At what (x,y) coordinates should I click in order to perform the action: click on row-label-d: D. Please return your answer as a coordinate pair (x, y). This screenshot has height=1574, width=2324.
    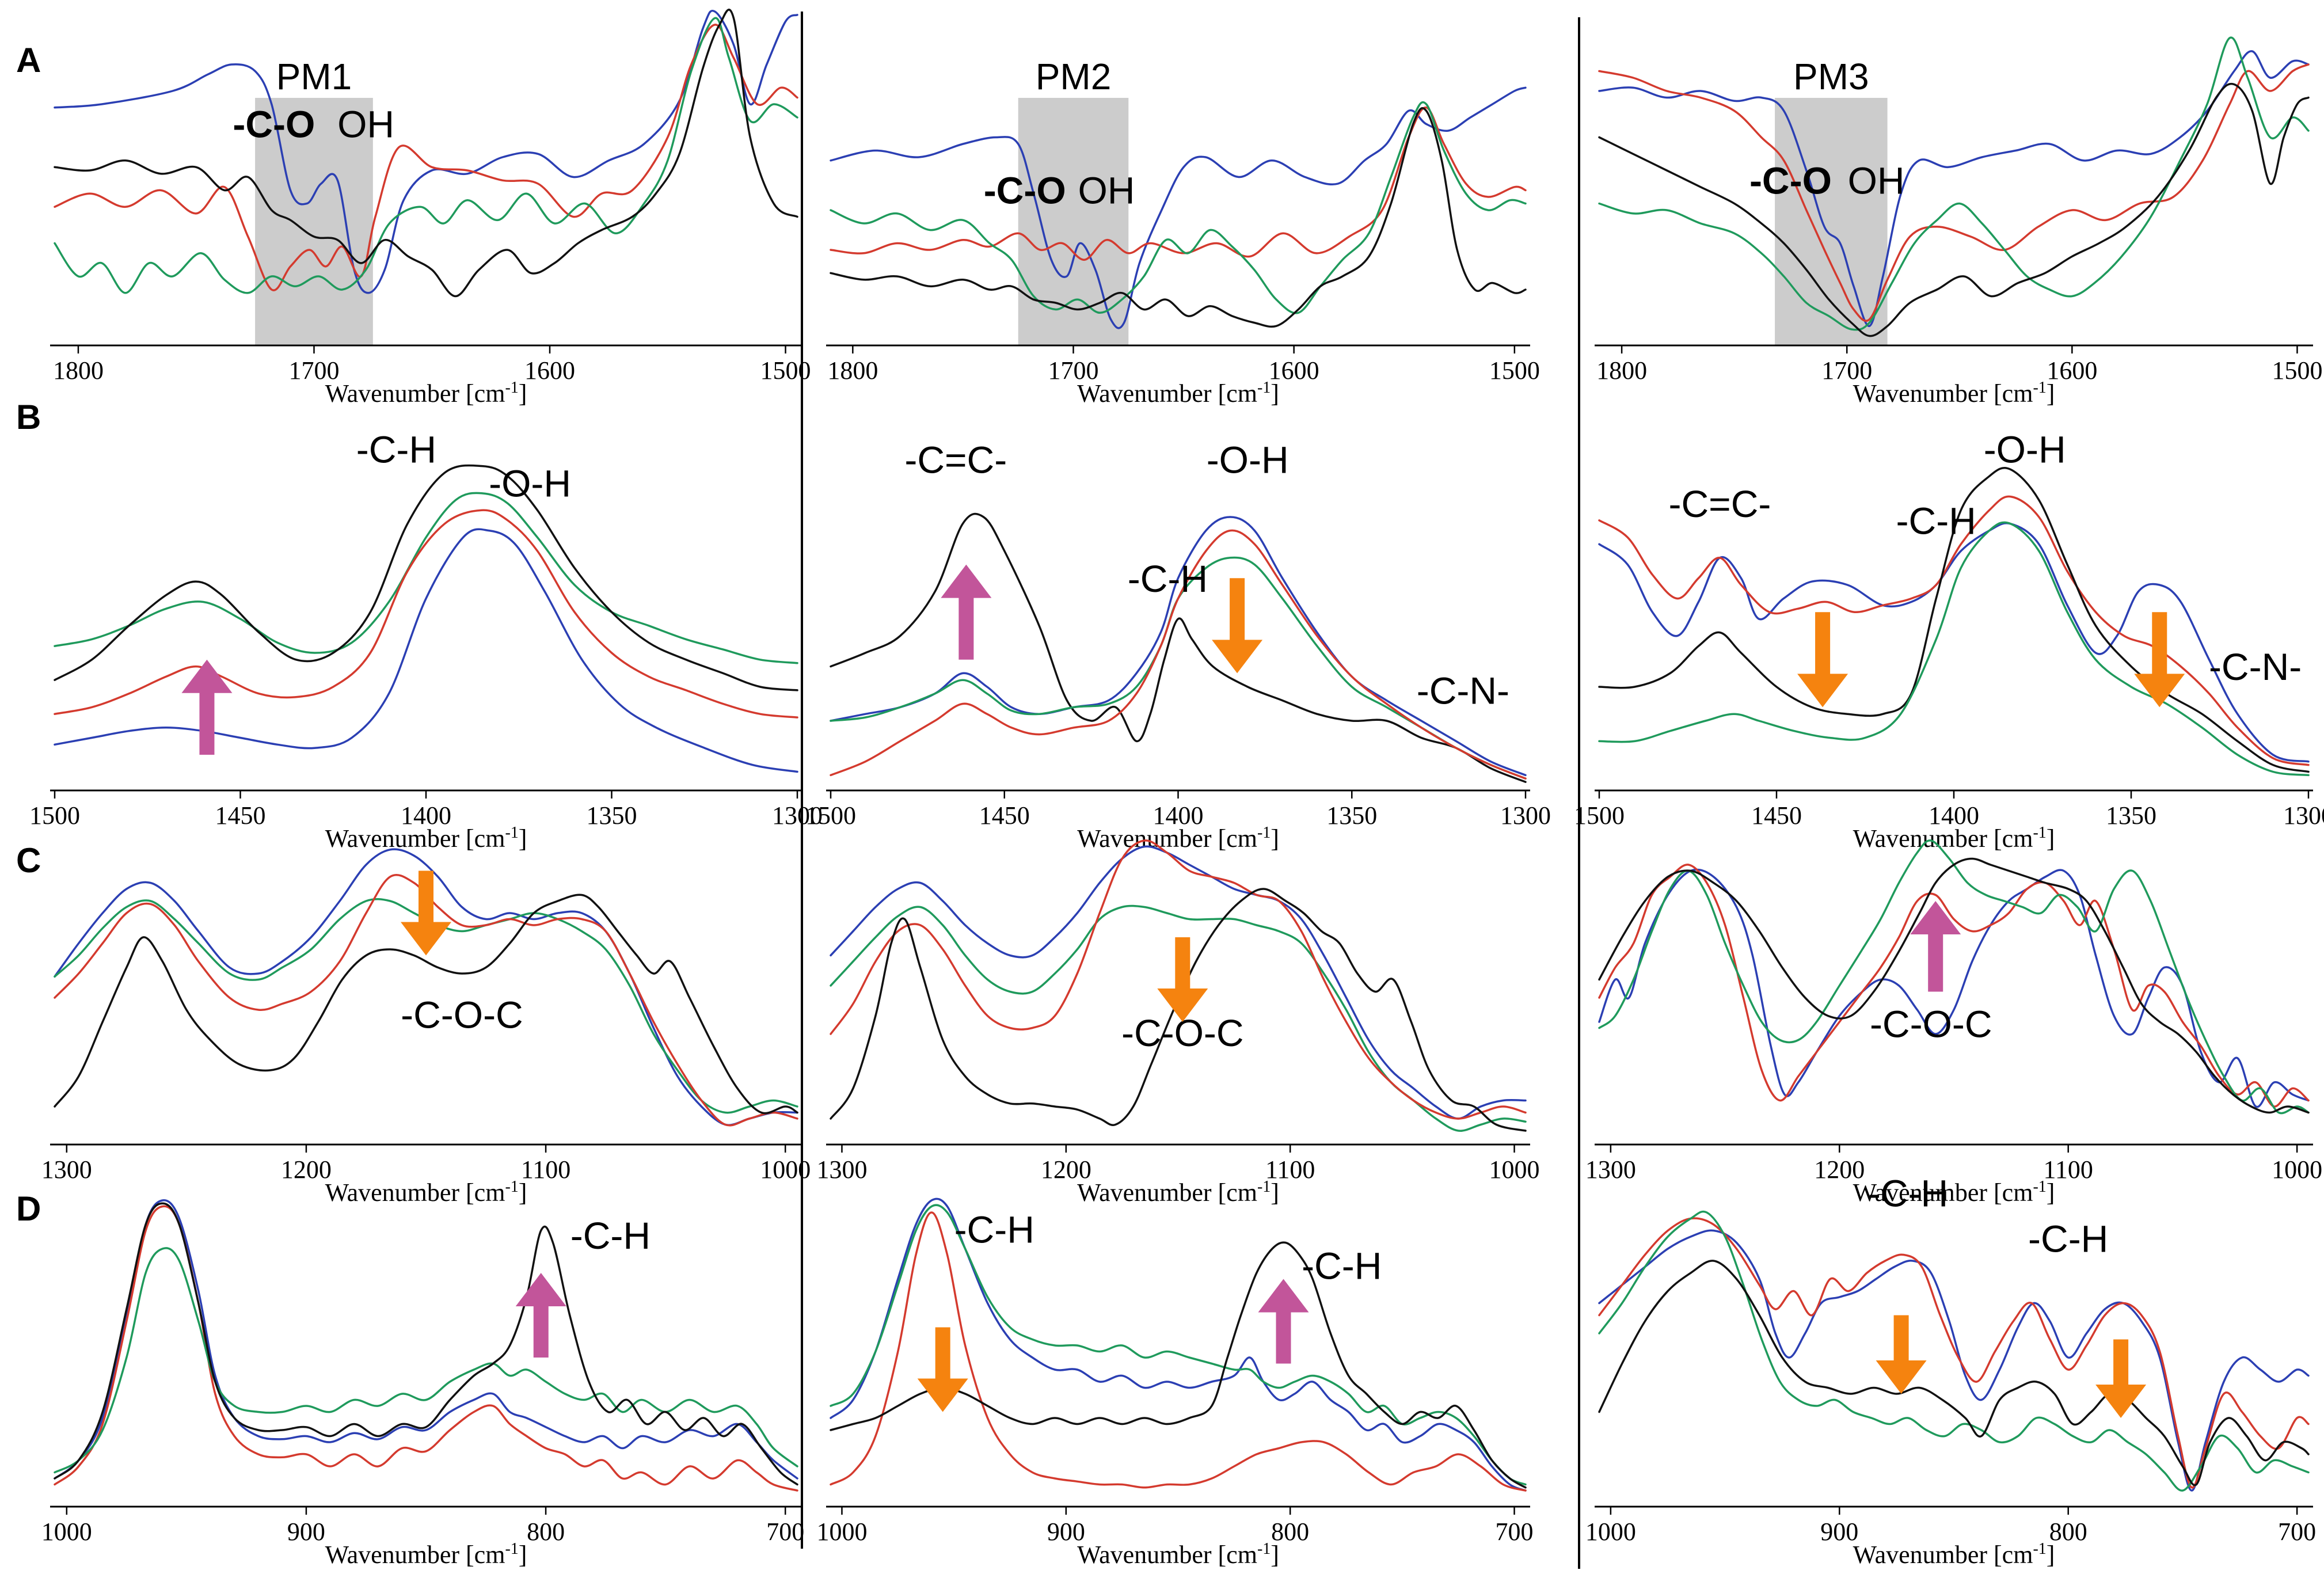
    Looking at the image, I should click on (28, 1208).